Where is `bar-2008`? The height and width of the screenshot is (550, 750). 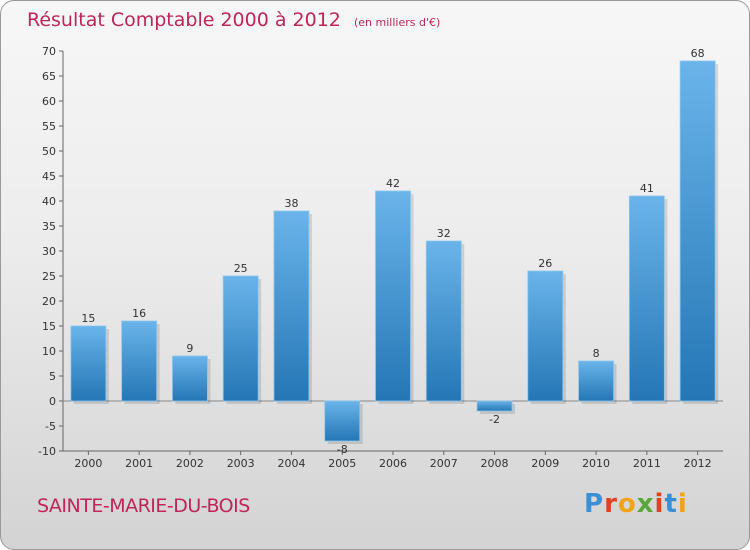
bar-2008 is located at coordinates (494, 406).